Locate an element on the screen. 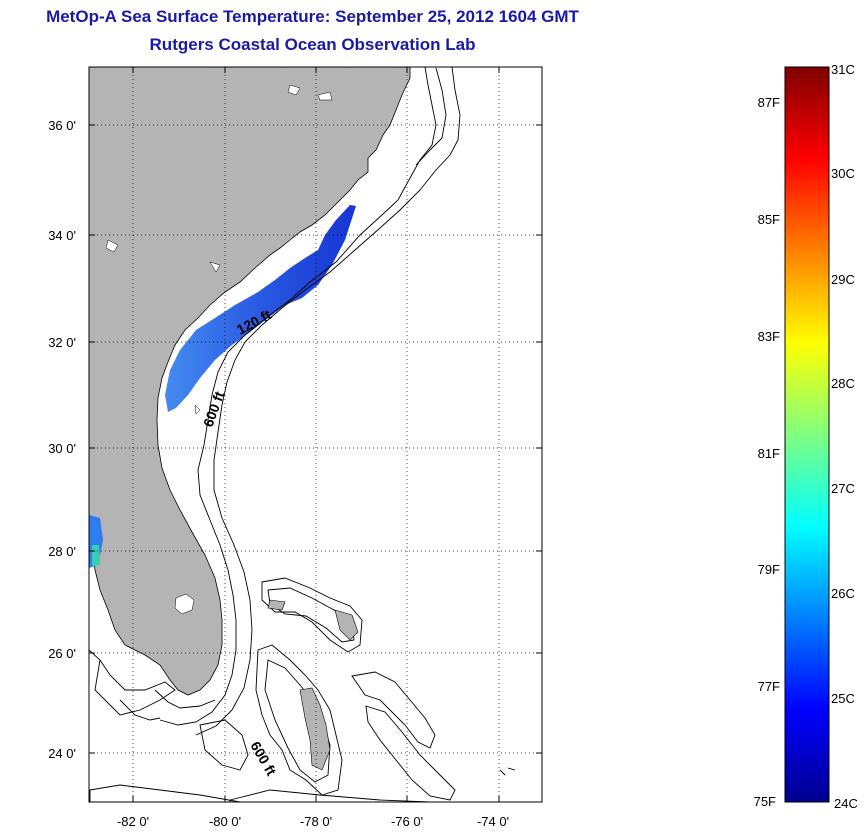  sst-swath is located at coordinates (260, 308).